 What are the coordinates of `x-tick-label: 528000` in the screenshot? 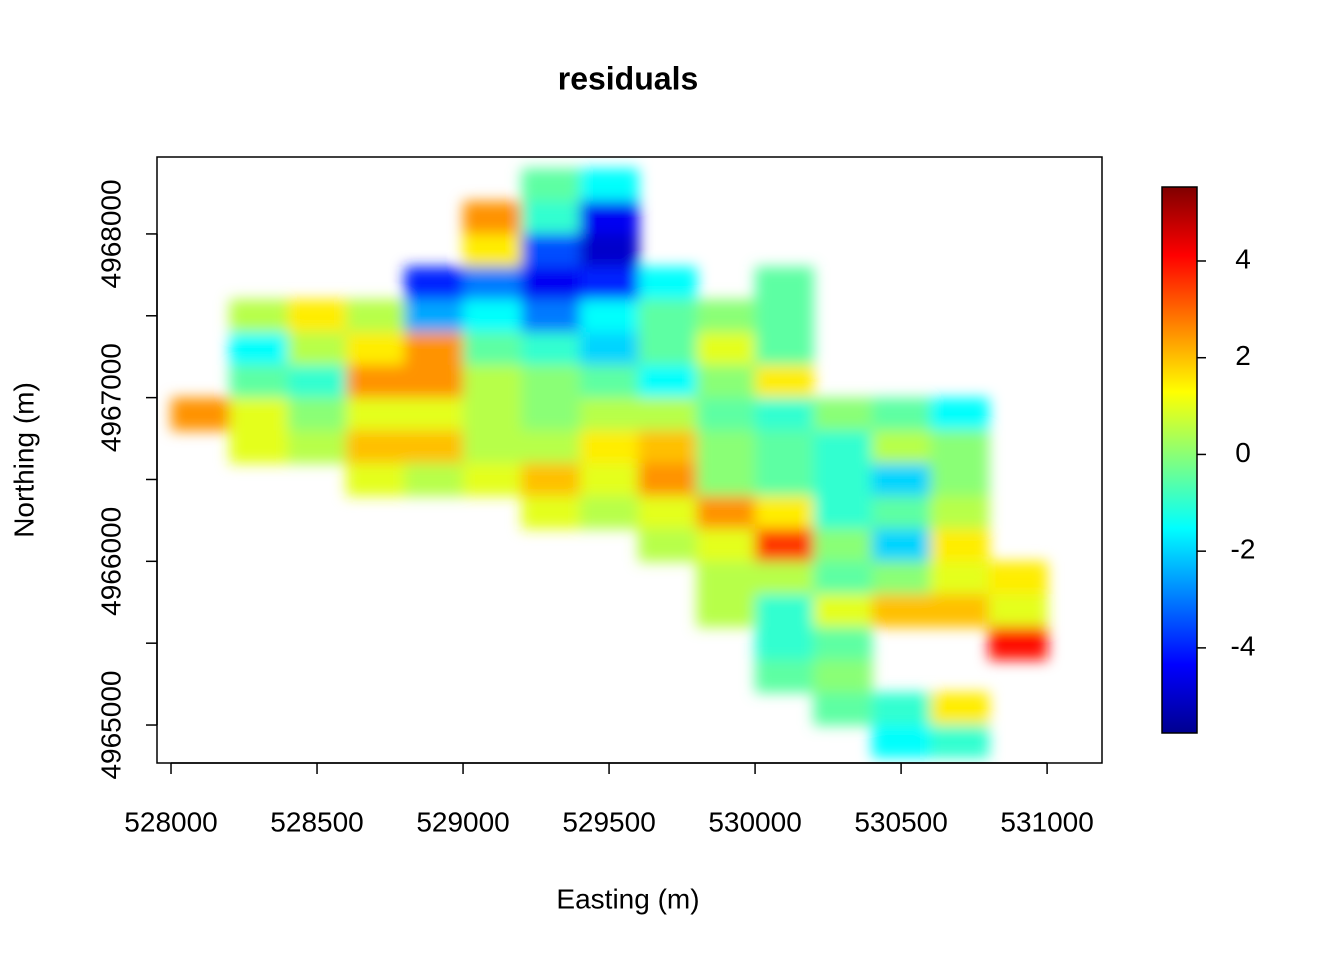 It's located at (170, 821).